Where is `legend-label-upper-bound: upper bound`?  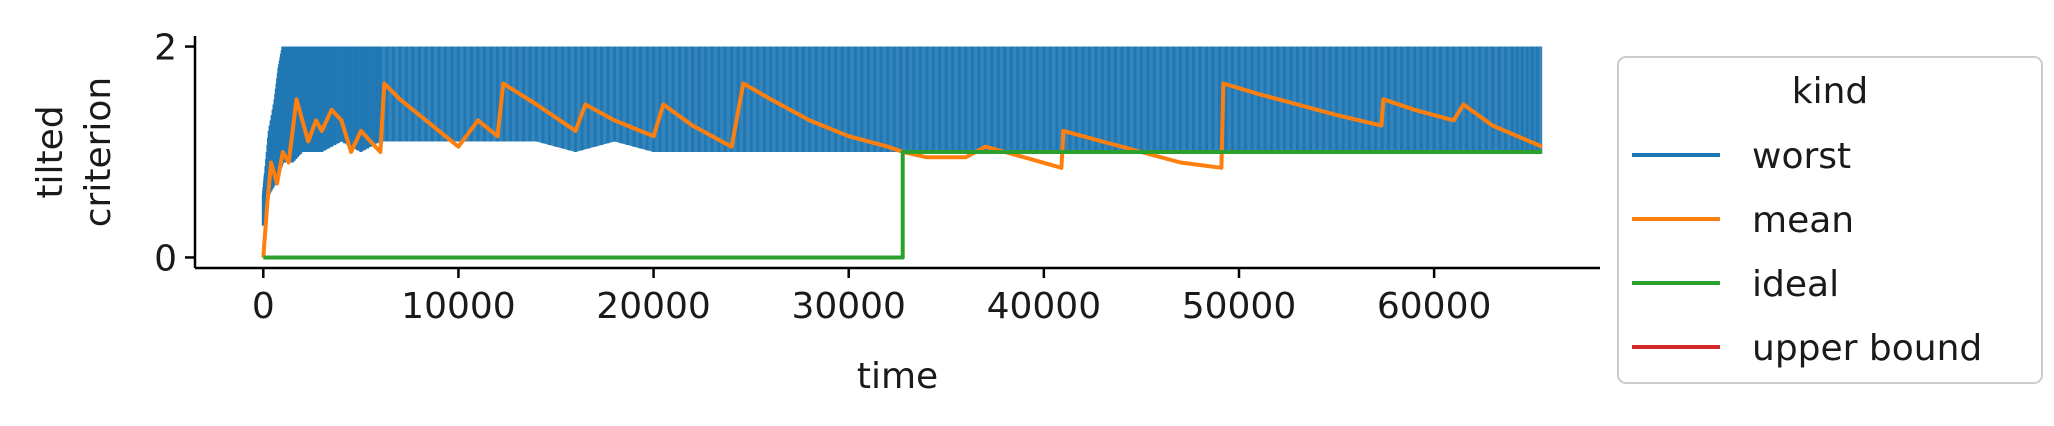
legend-label-upper-bound: upper bound is located at coordinates (1867, 348).